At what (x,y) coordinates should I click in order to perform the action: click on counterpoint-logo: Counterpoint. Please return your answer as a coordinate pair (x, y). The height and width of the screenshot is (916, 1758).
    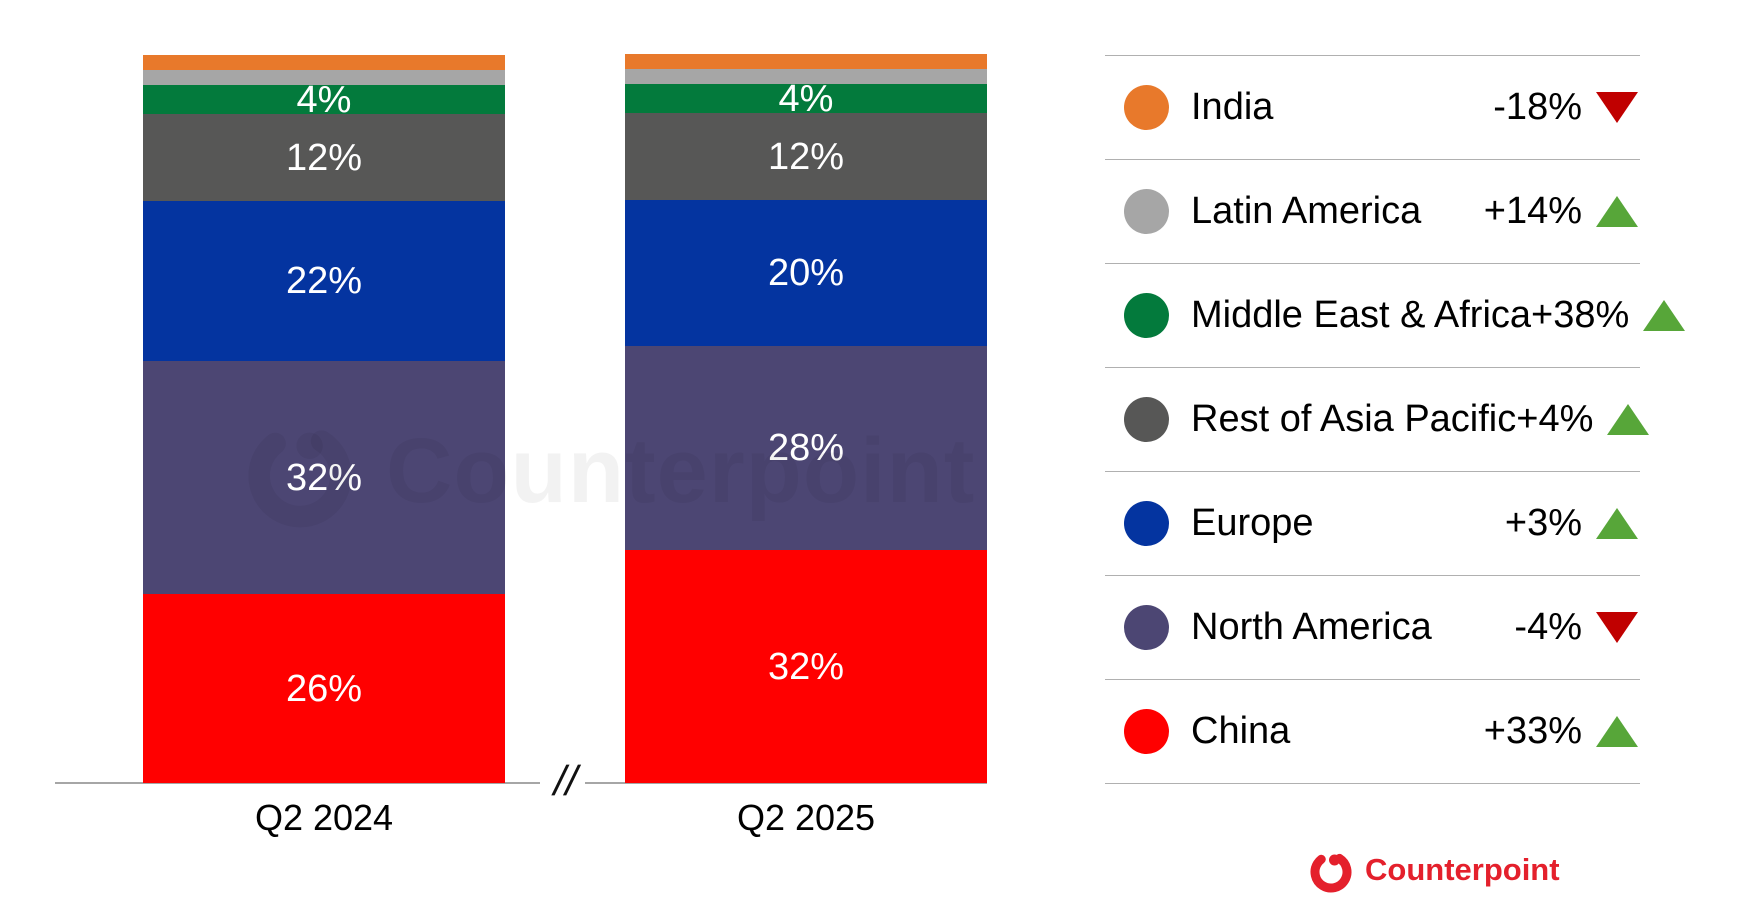
    Looking at the image, I should click on (1433, 870).